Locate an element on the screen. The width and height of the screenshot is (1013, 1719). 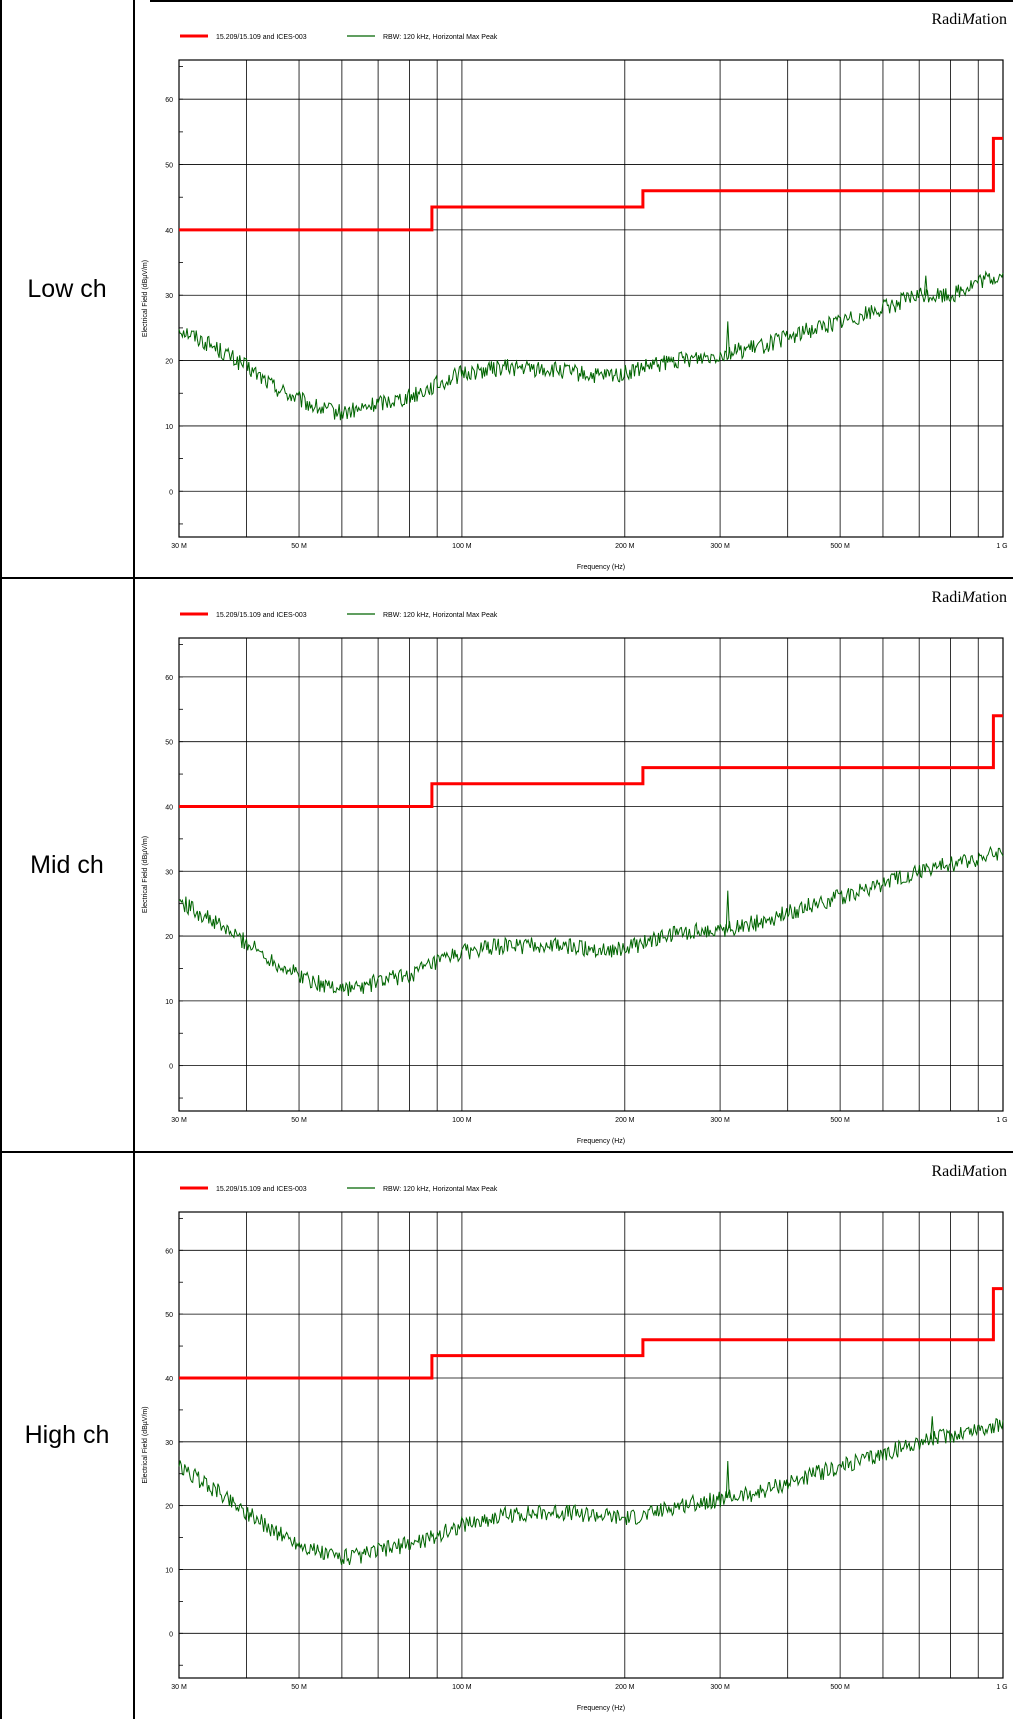
row-label: Mid ch is located at coordinates (67, 864).